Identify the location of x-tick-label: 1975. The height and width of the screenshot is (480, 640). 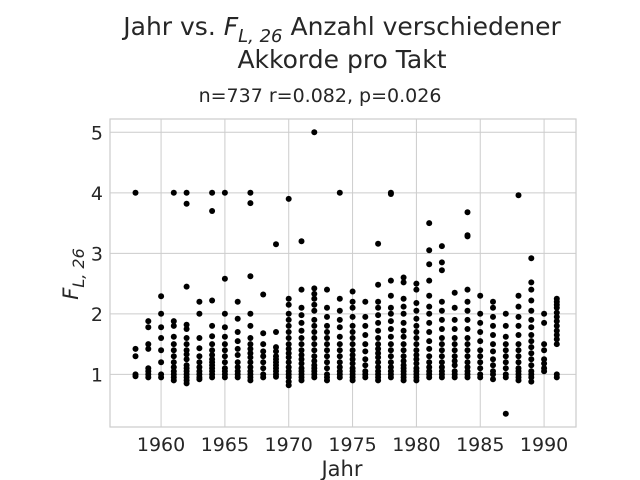
(352, 445).